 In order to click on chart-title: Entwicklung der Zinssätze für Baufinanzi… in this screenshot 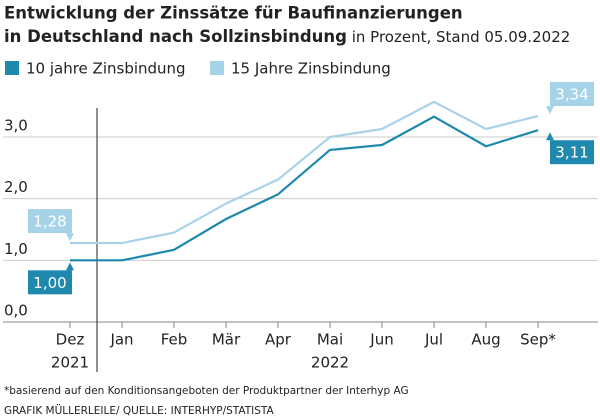, I will do `click(233, 13)`.